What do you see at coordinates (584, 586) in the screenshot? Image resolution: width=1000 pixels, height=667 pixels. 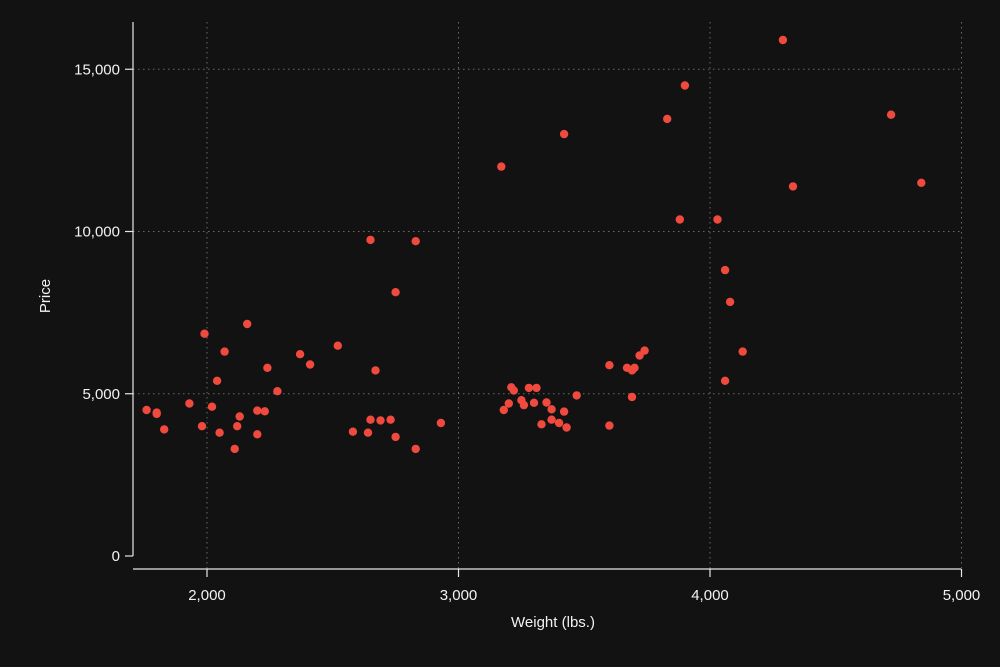 I see `x-axis-ticks: 2,000 3,000 4,000 5,000` at bounding box center [584, 586].